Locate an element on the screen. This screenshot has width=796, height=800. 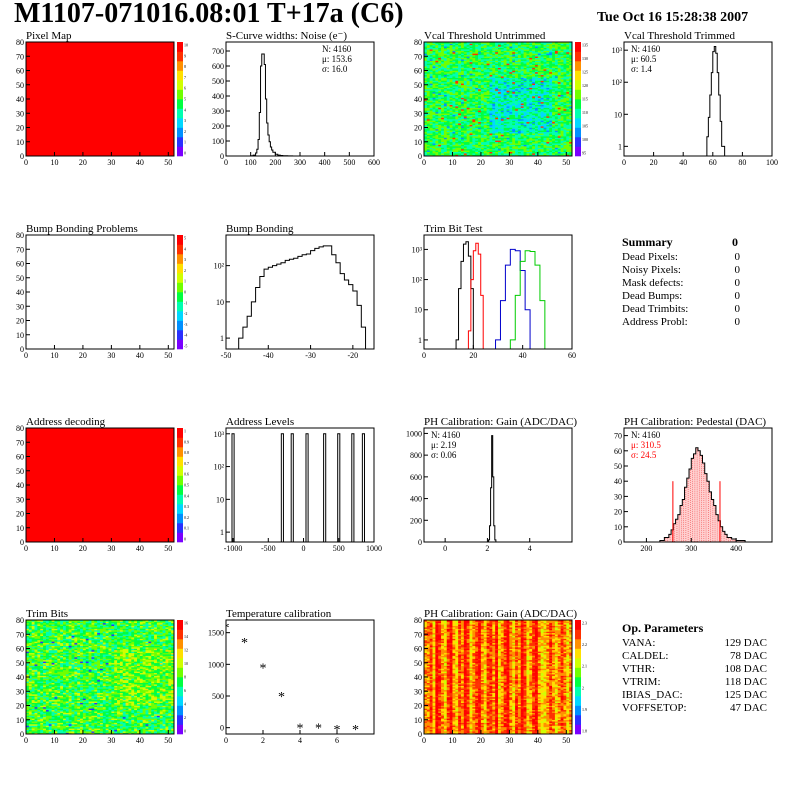
heatmap-fill is located at coordinates (100, 485).